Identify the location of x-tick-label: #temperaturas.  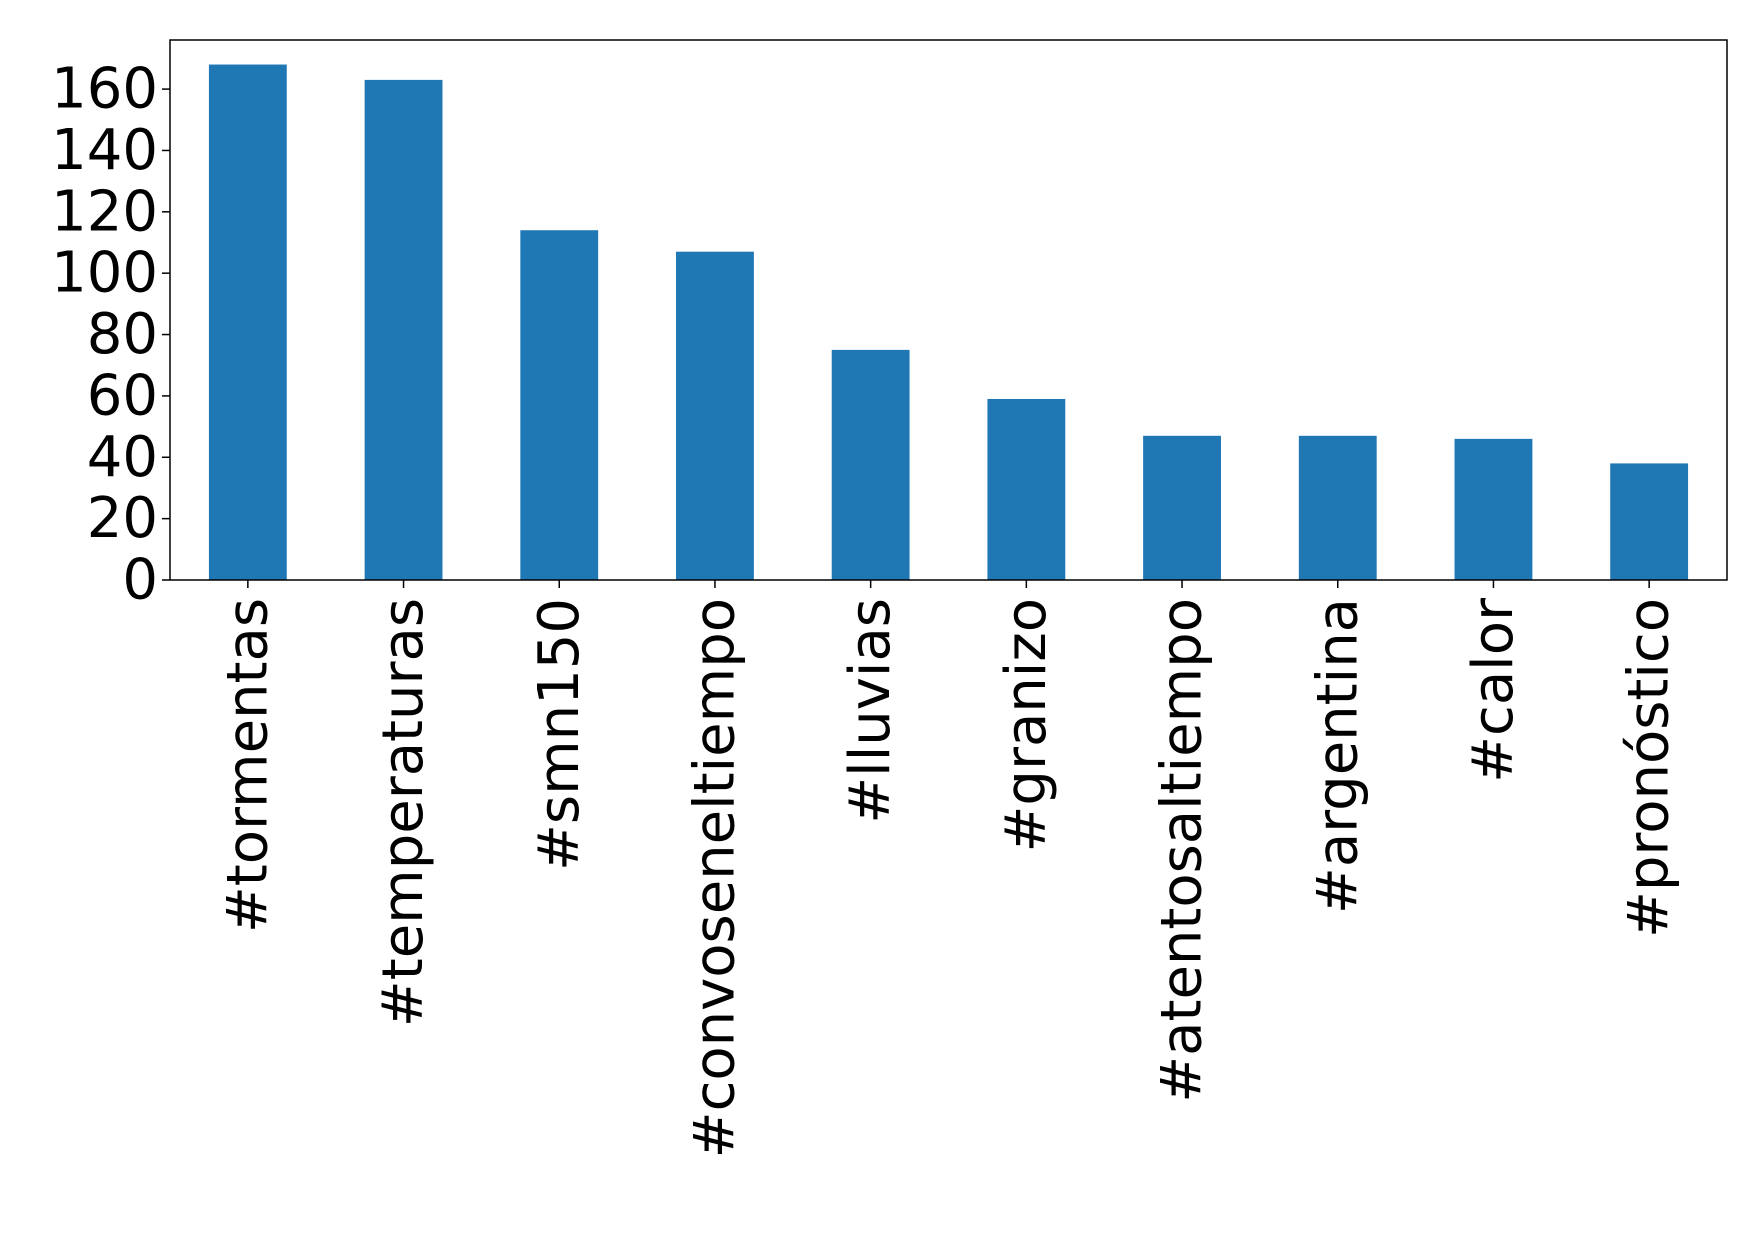
(403, 812).